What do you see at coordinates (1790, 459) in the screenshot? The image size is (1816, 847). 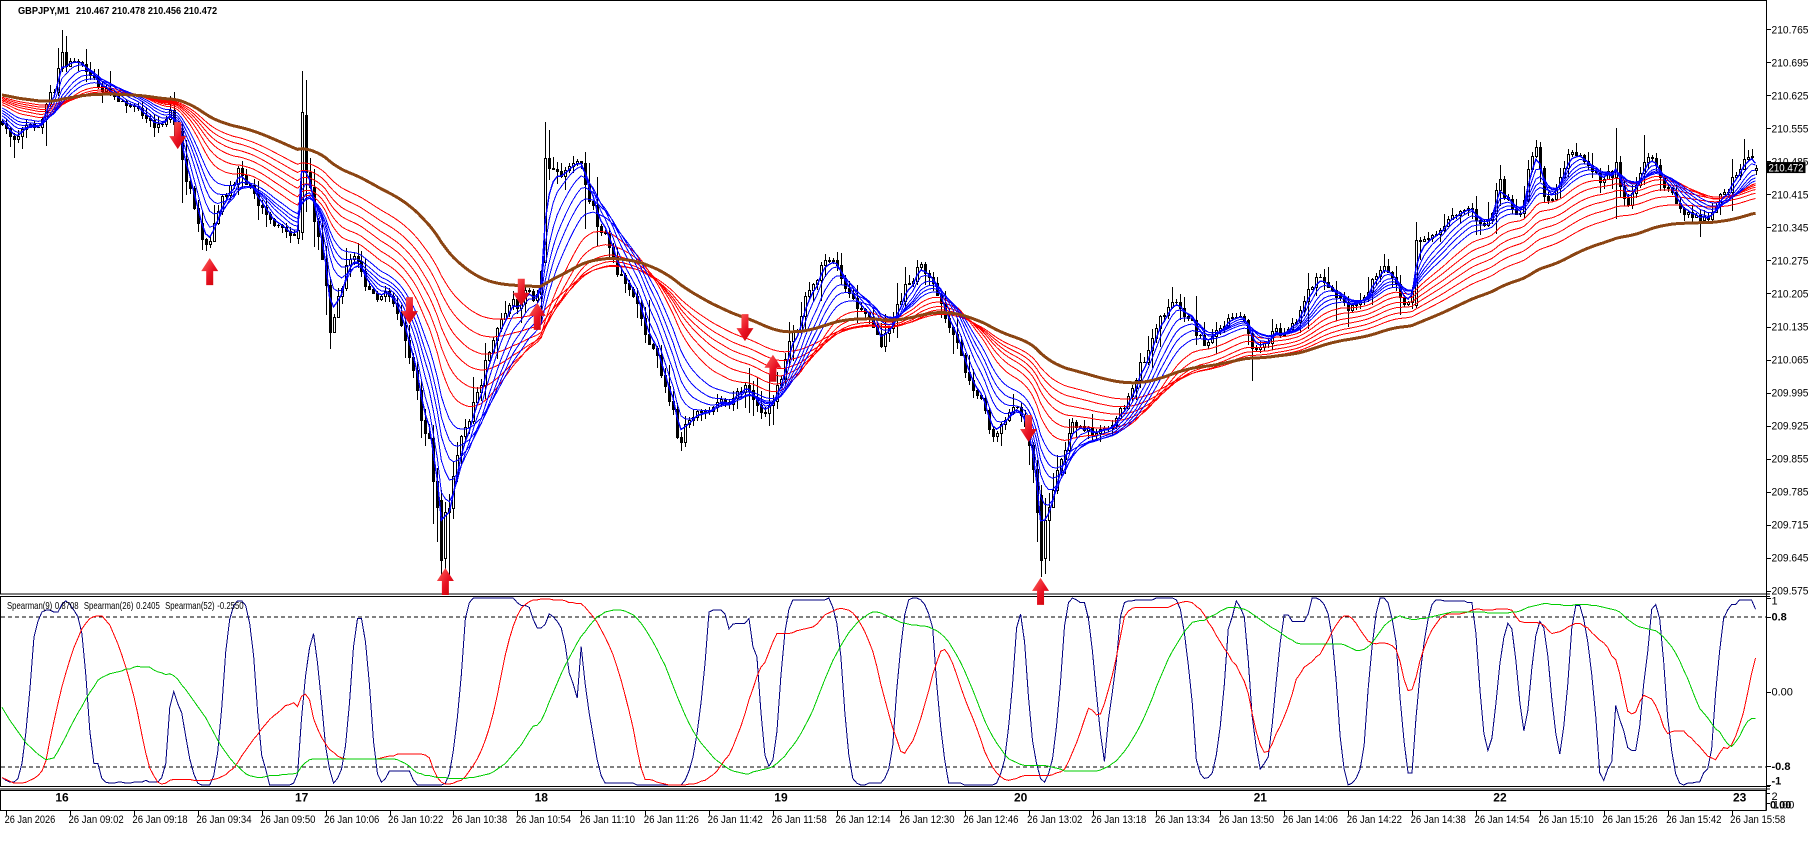 I see `price-axis-label: 209.855` at bounding box center [1790, 459].